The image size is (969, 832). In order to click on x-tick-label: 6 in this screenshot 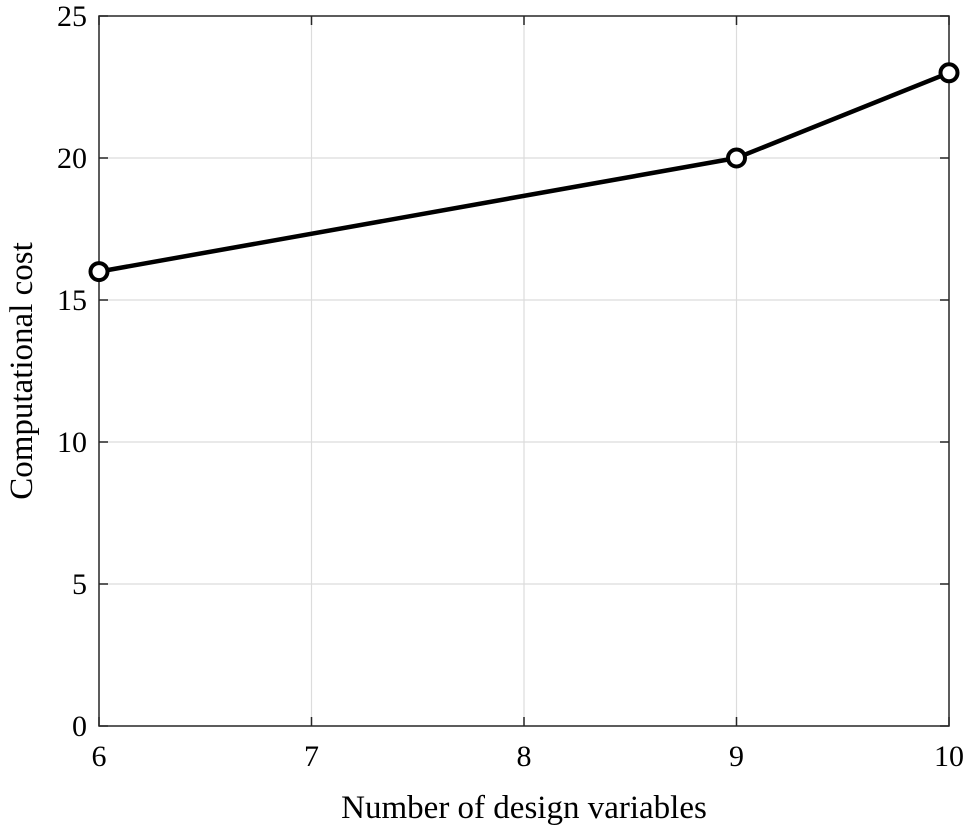, I will do `click(99, 756)`.